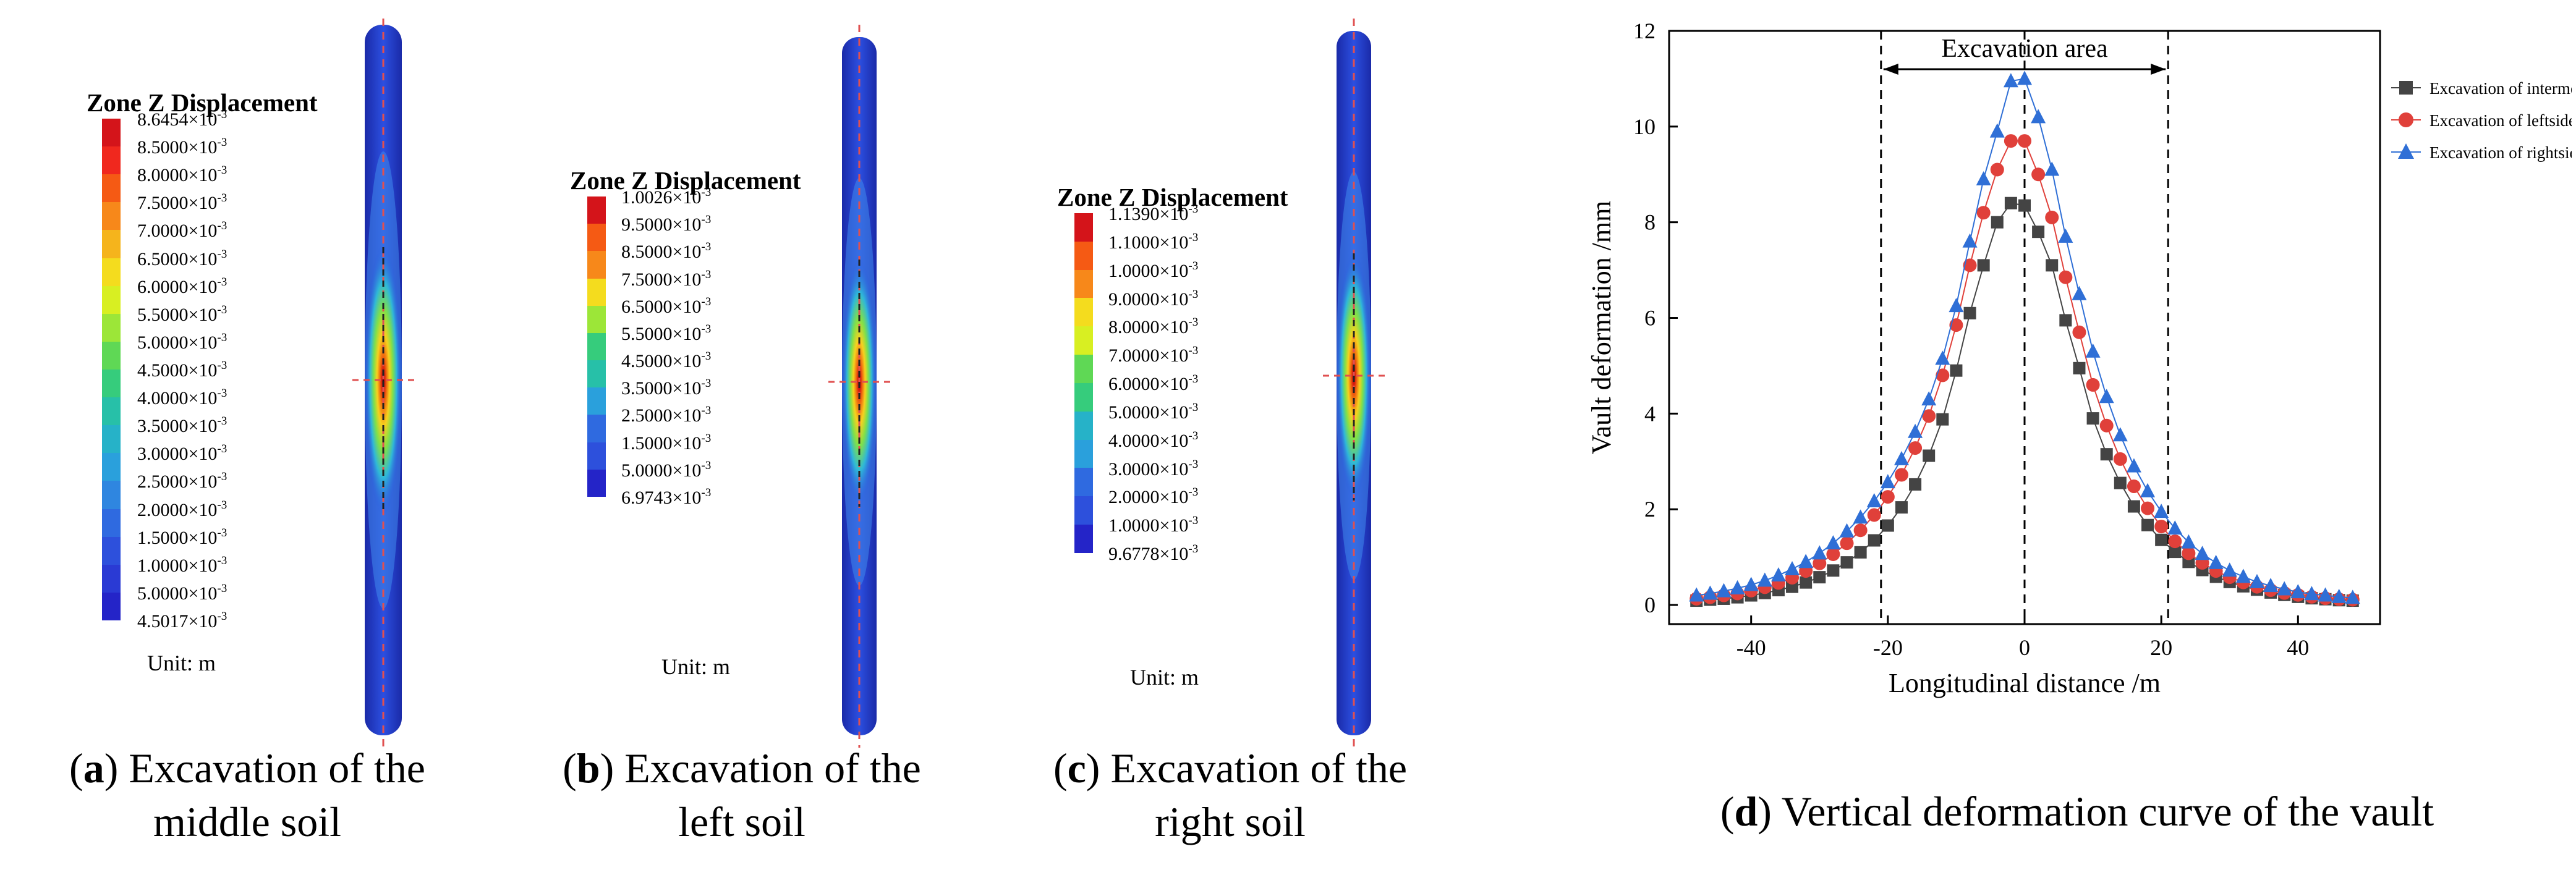 Image resolution: width=2576 pixels, height=883 pixels. Describe the element at coordinates (182, 203) in the screenshot. I see `legend-value: 7.5000×10⁻³` at that location.